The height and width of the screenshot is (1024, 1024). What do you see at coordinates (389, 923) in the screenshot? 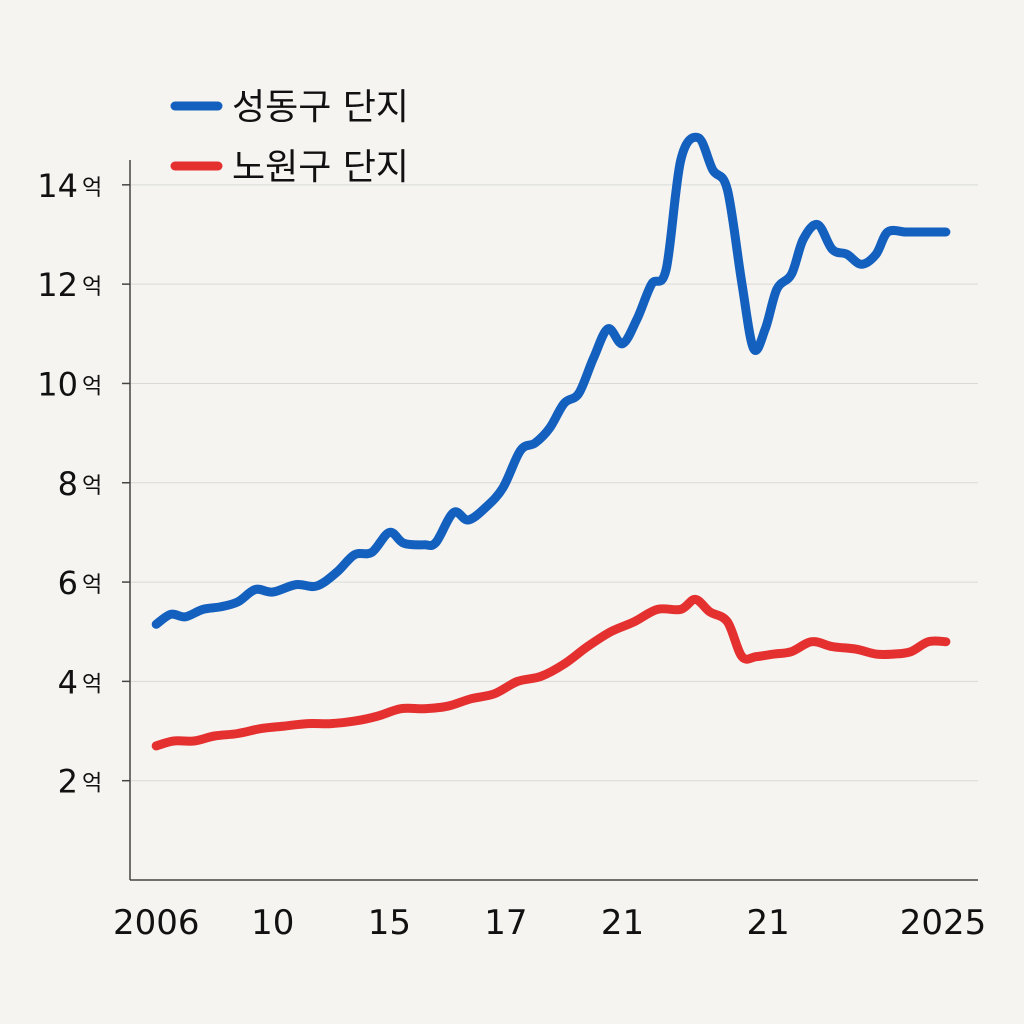
I see `x-tick-label-2: 15` at bounding box center [389, 923].